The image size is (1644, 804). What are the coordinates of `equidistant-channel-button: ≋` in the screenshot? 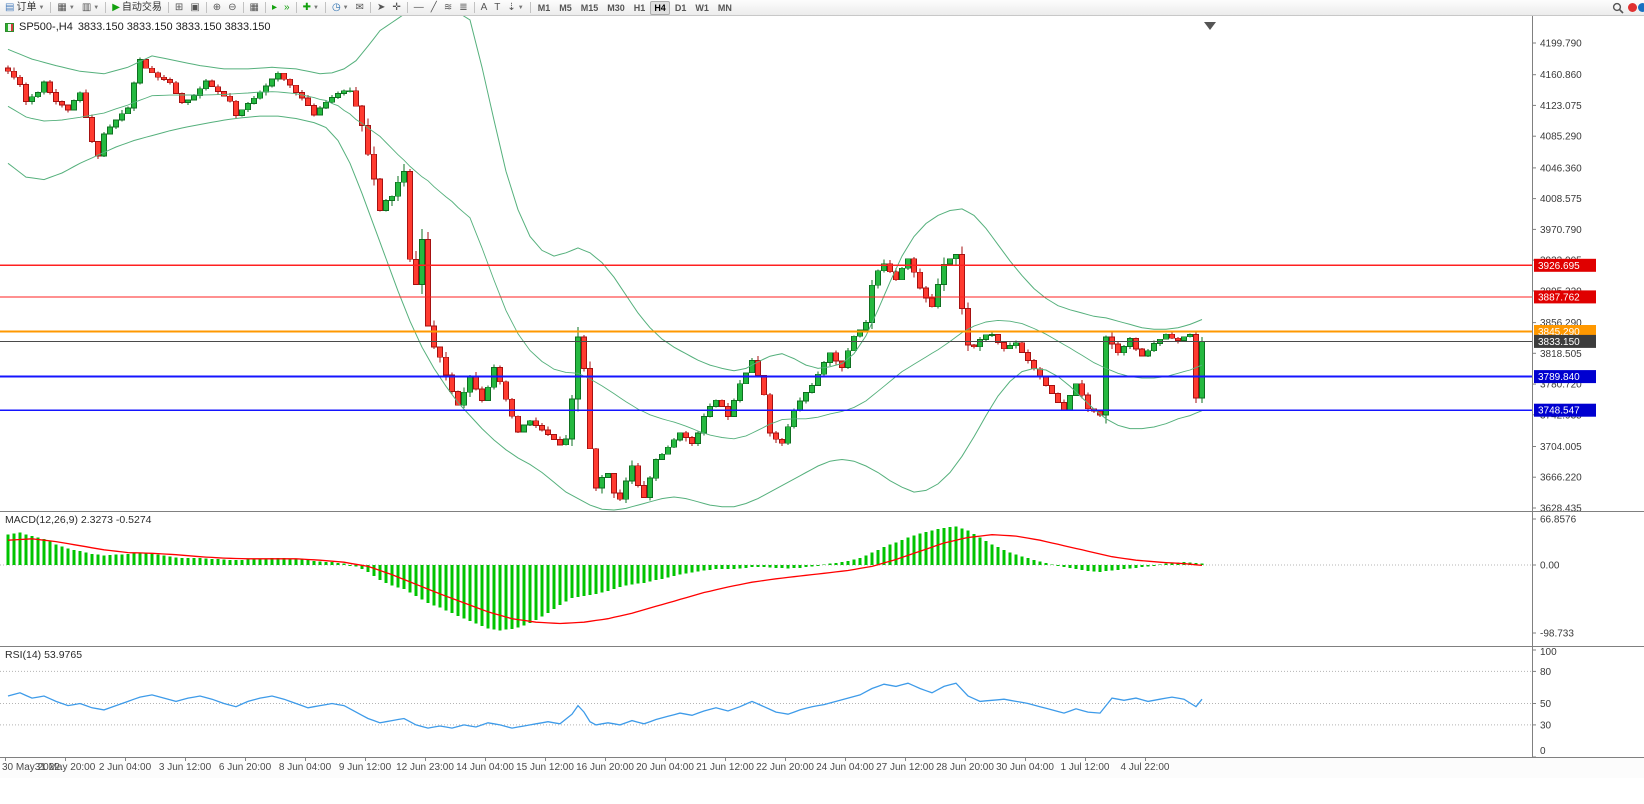 It's located at (448, 8).